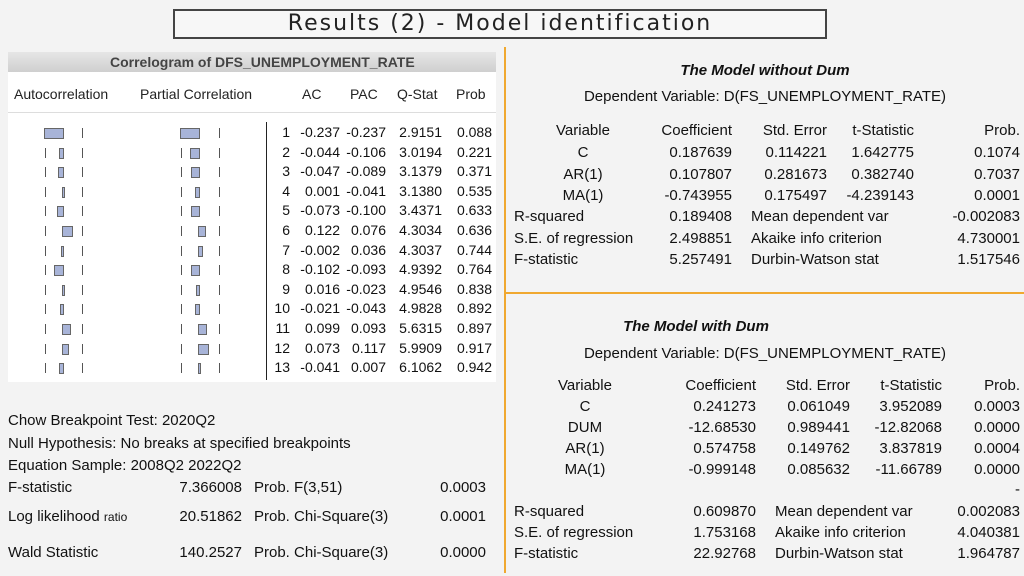 This screenshot has height=576, width=1024. Describe the element at coordinates (282, 328) in the screenshot. I see `lag-cell: 11` at that location.